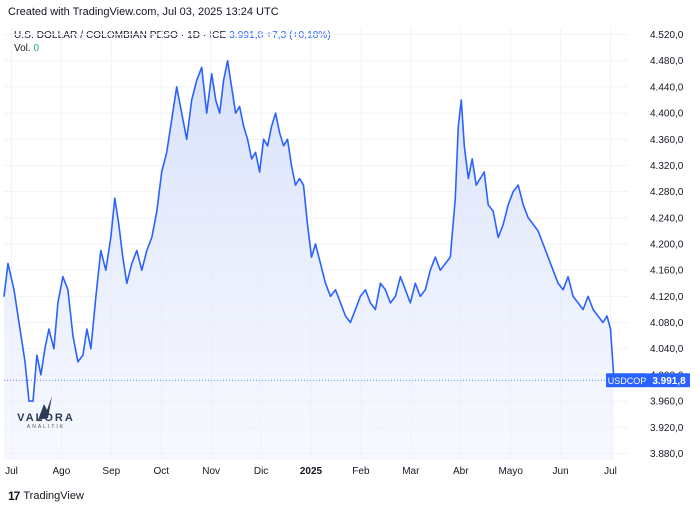 The width and height of the screenshot is (700, 511). I want to click on valora-watermark: VALORA ANALITIK, so click(46, 413).